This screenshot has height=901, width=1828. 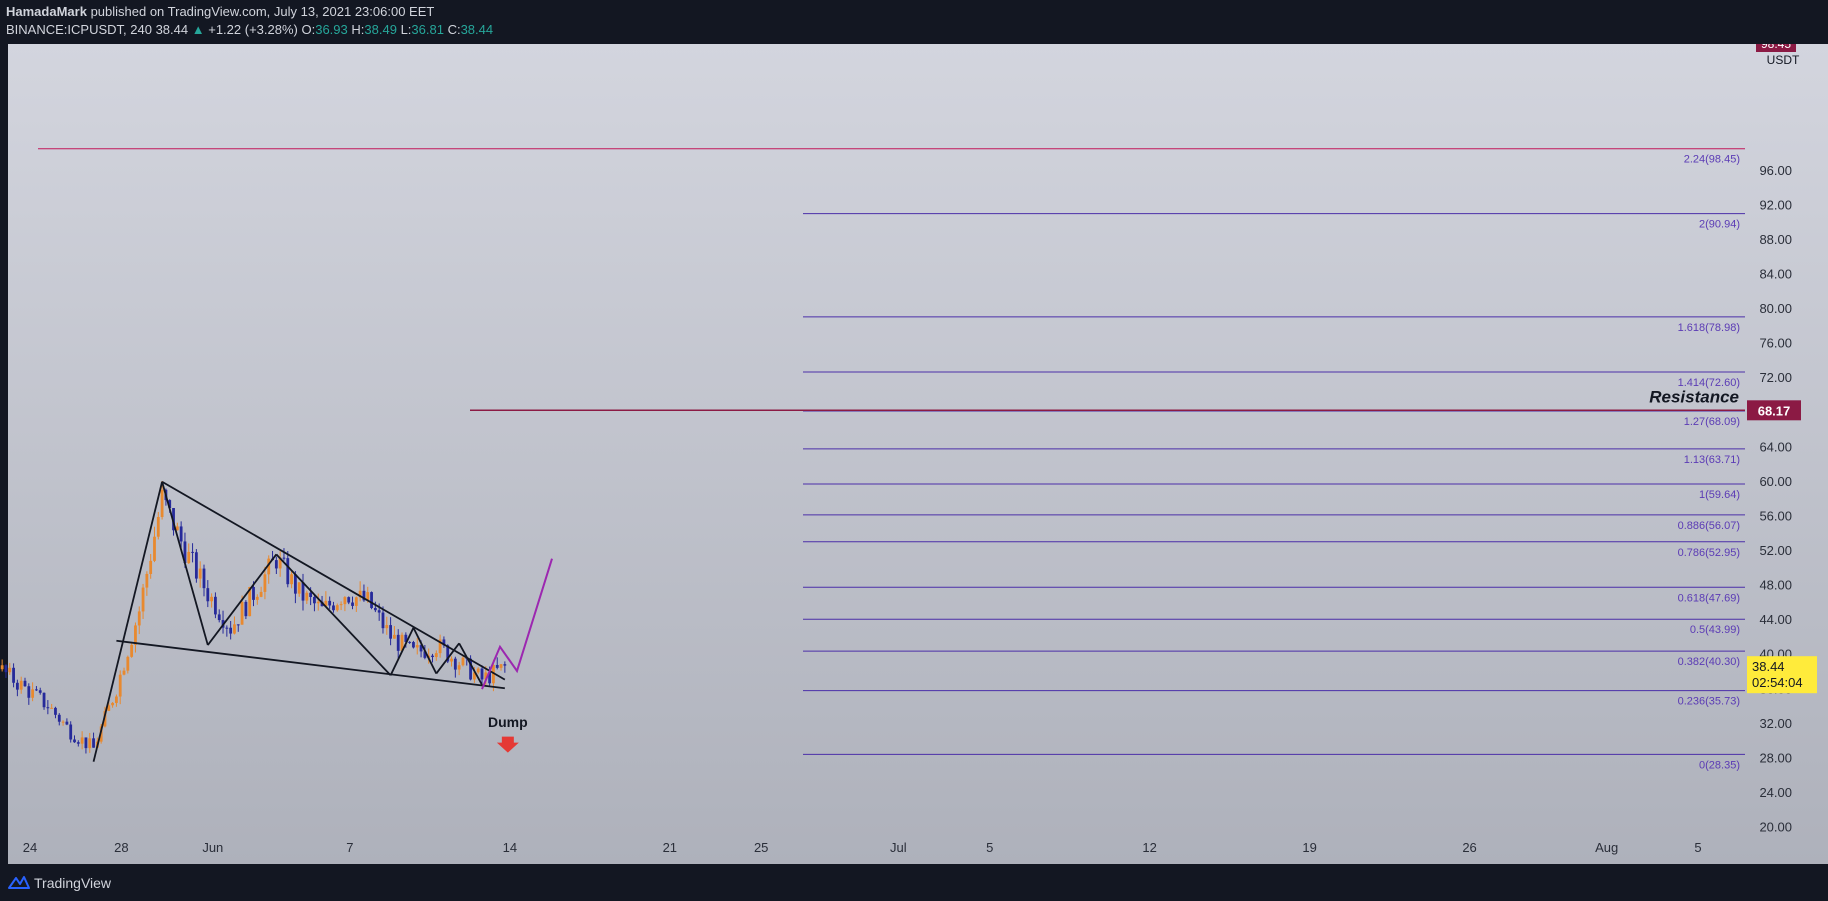 I want to click on x-tick-label: 5, so click(x=1697, y=847).